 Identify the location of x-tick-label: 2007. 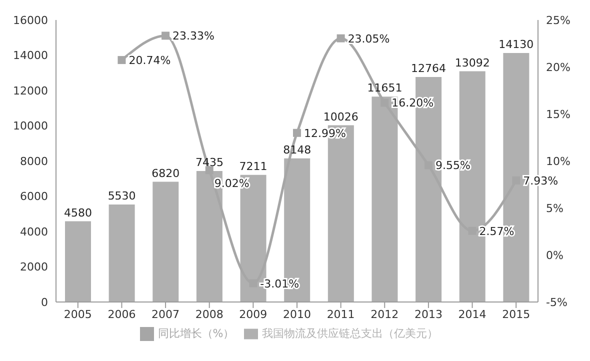
(166, 314).